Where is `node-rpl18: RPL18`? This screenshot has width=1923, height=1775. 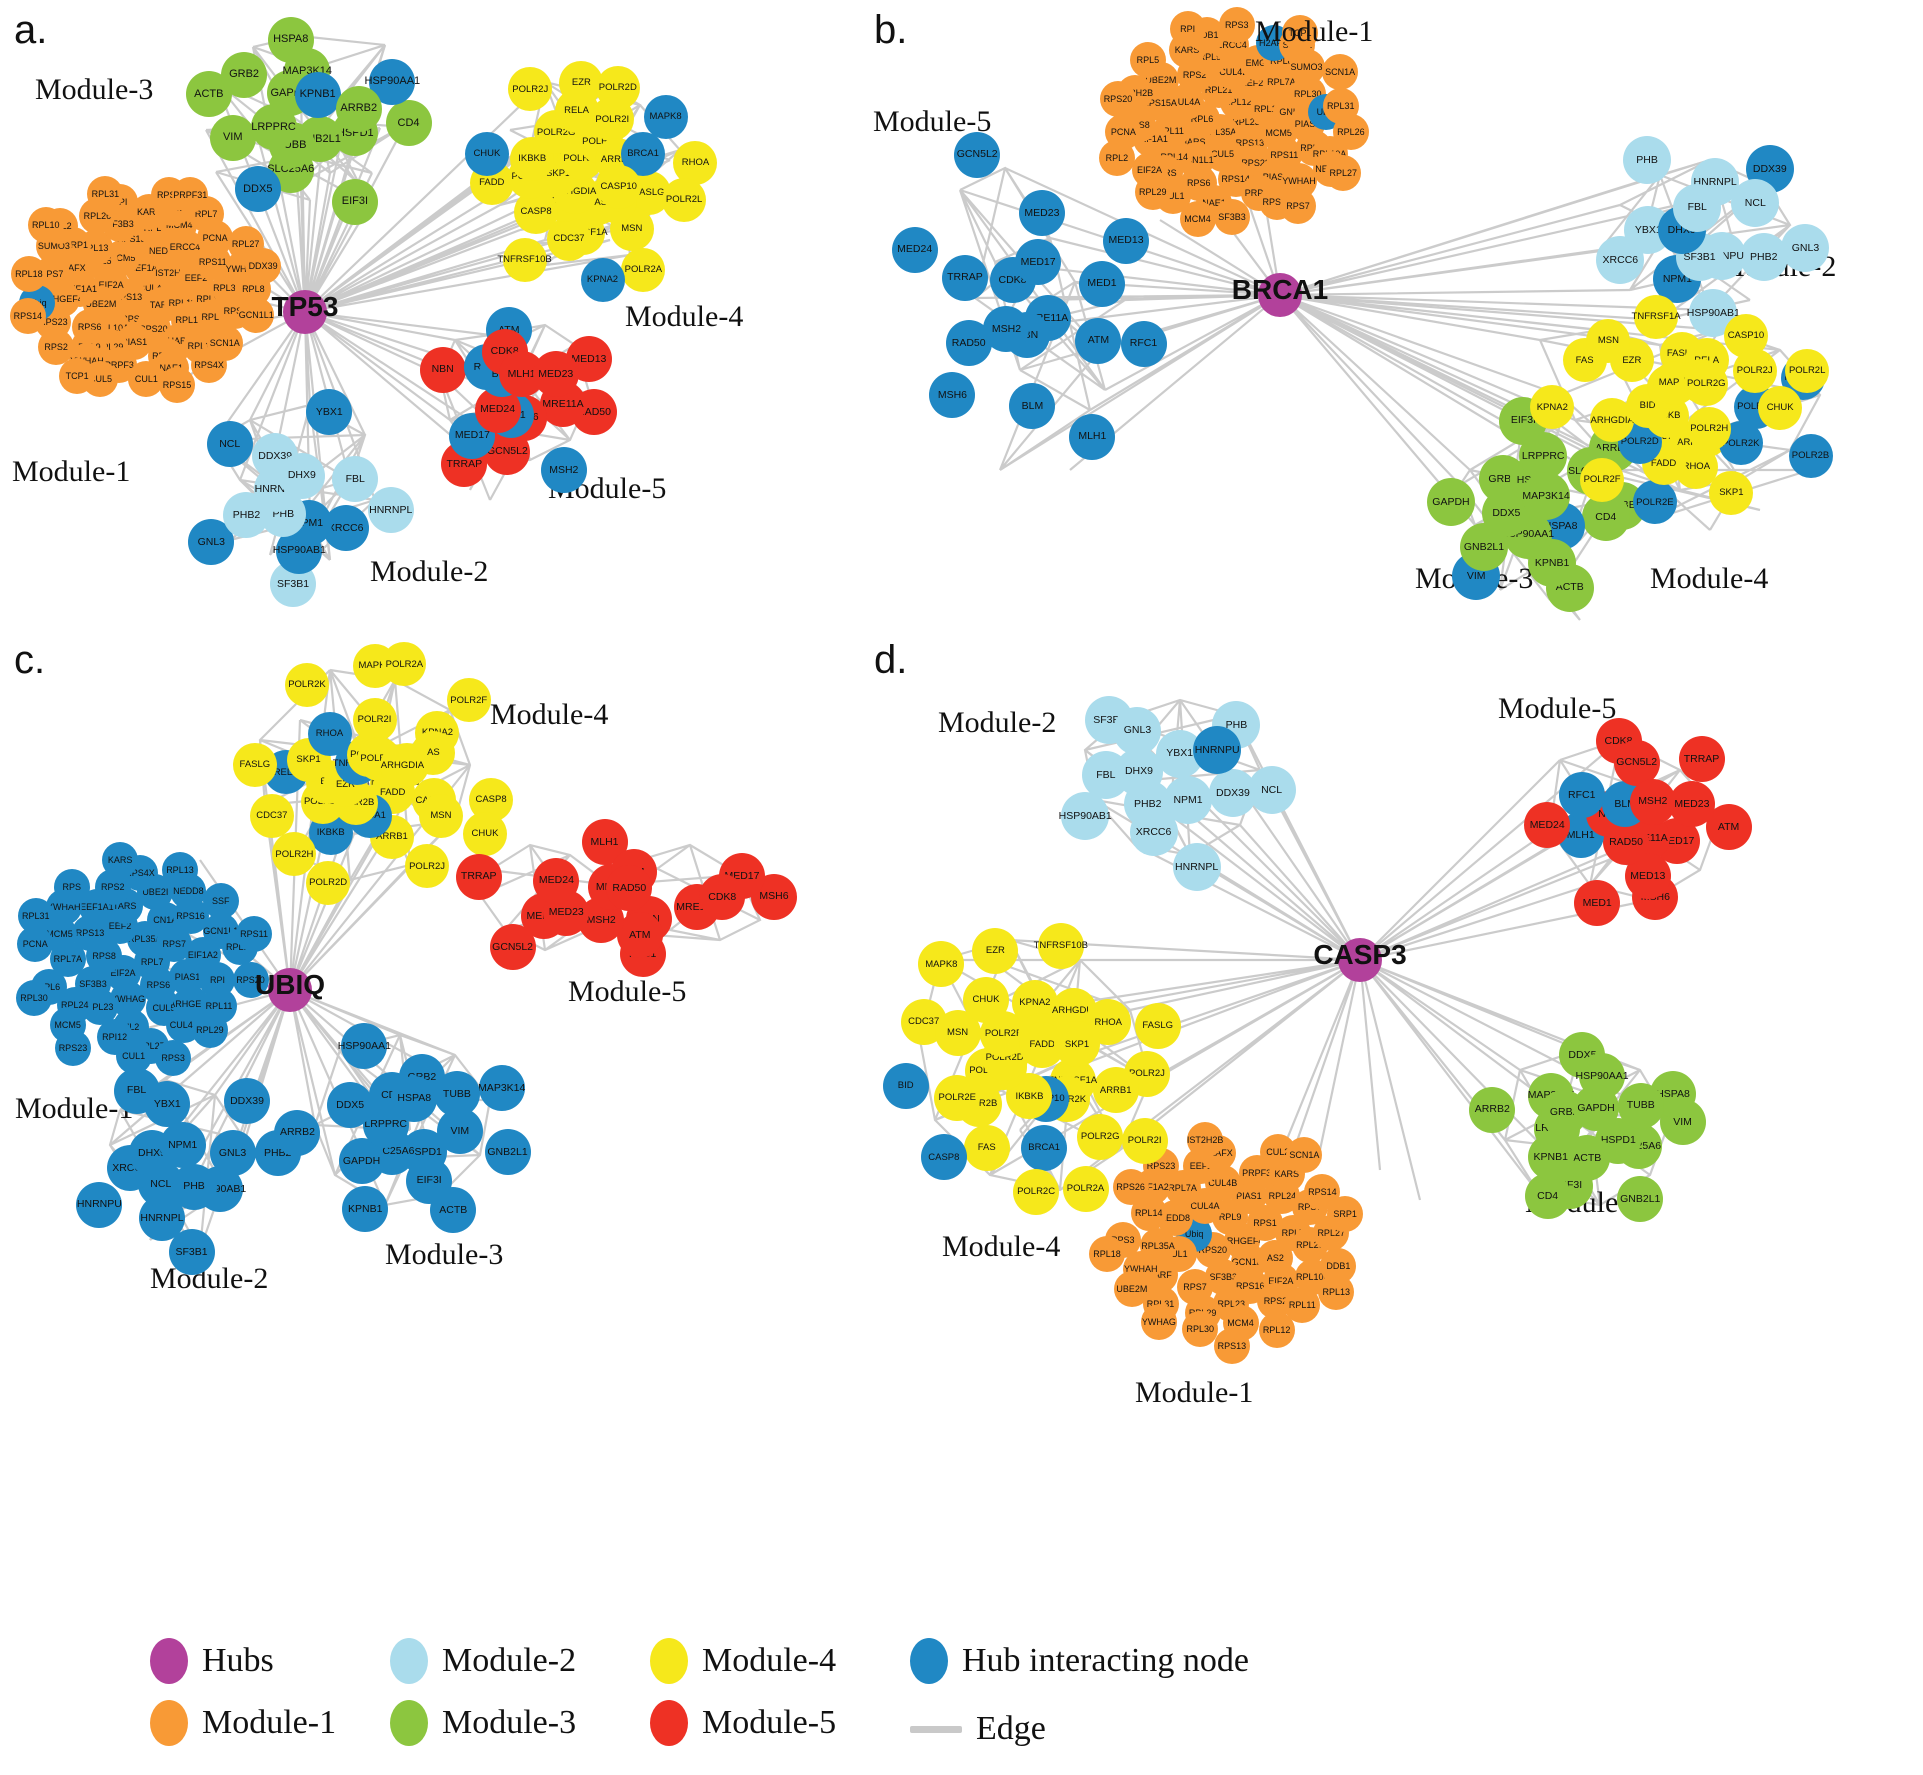 node-rpl18: RPL18 is located at coordinates (28, 273).